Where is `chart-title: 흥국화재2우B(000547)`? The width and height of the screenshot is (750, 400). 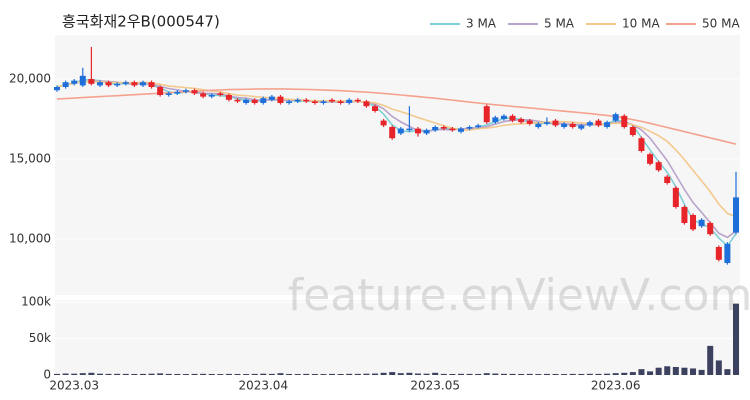
chart-title: 흥국화재2우B(000547) is located at coordinates (141, 22).